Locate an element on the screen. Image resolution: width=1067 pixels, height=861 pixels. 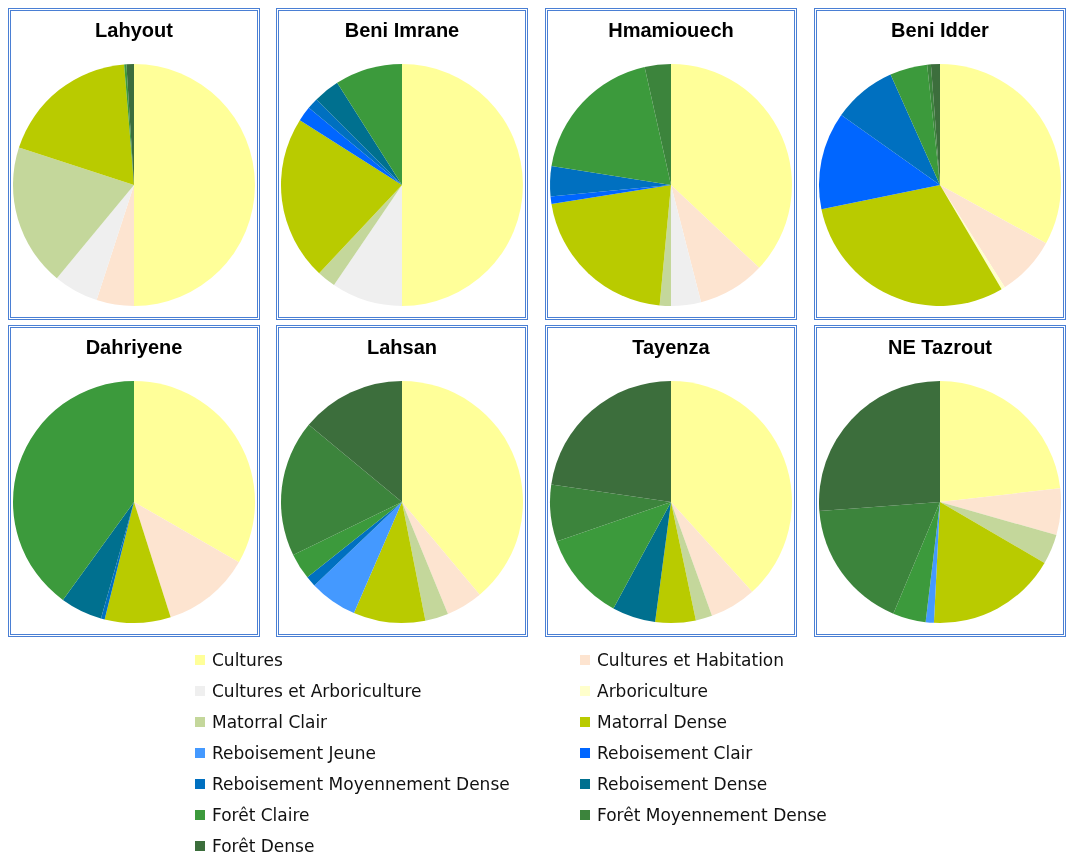
legend-label: Reboisement Jeune is located at coordinates (294, 753).